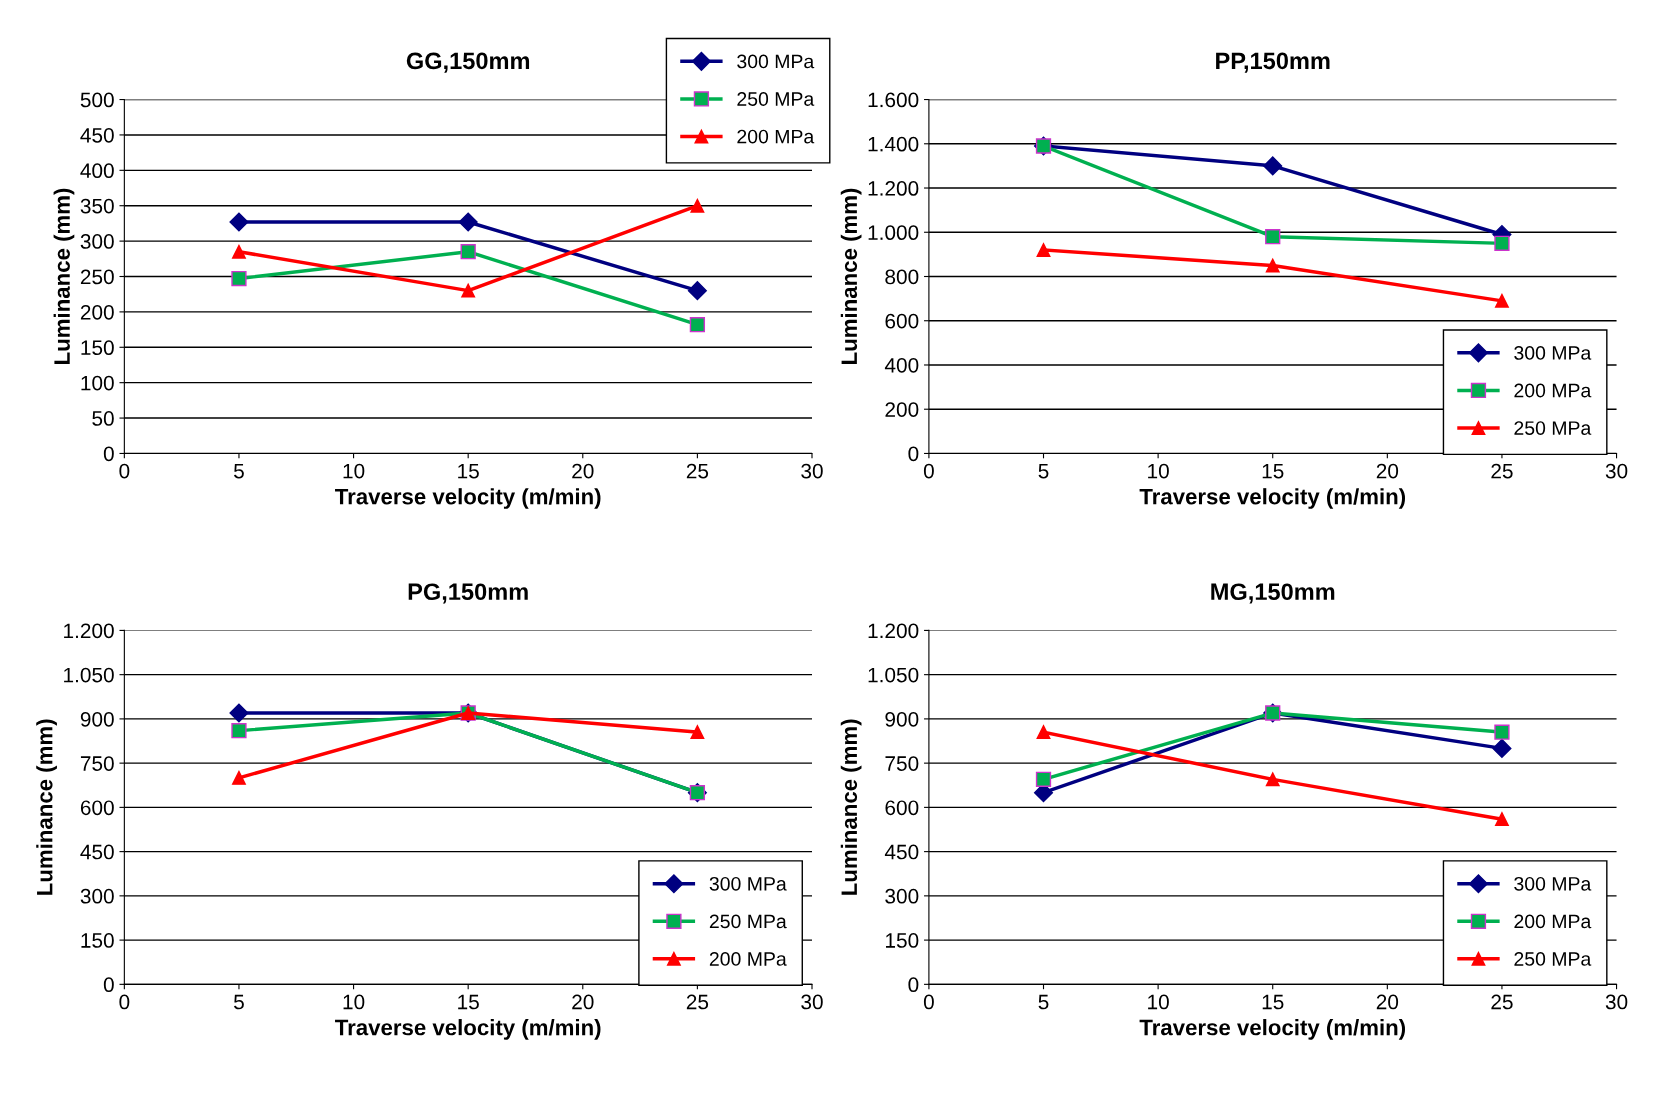 This screenshot has width=1658, height=1106. What do you see at coordinates (468, 62) in the screenshot?
I see `chart-title: GG,150mm` at bounding box center [468, 62].